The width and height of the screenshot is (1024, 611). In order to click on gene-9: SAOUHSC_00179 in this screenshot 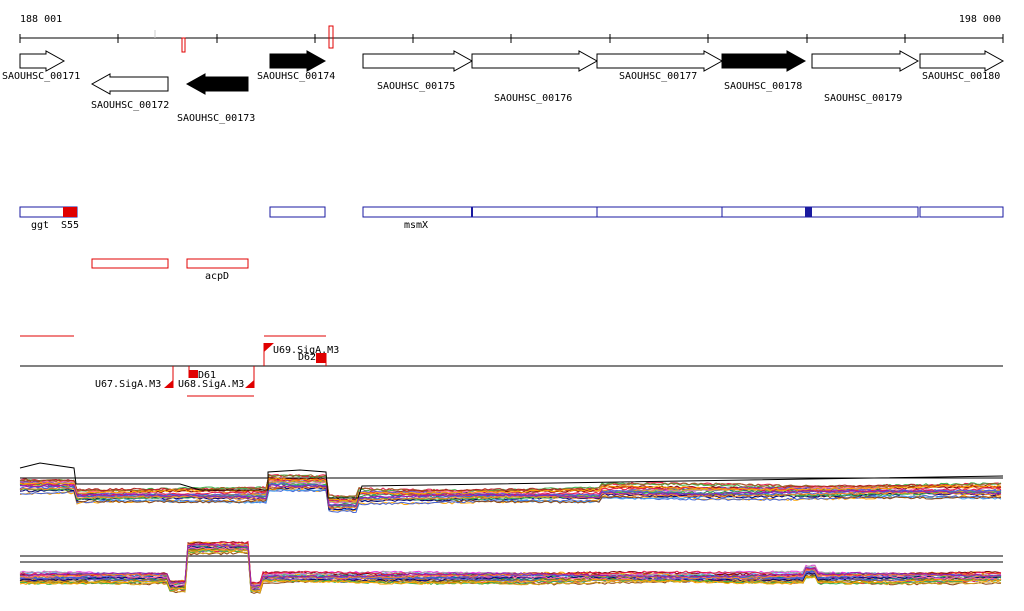, I will do `click(865, 77)`.